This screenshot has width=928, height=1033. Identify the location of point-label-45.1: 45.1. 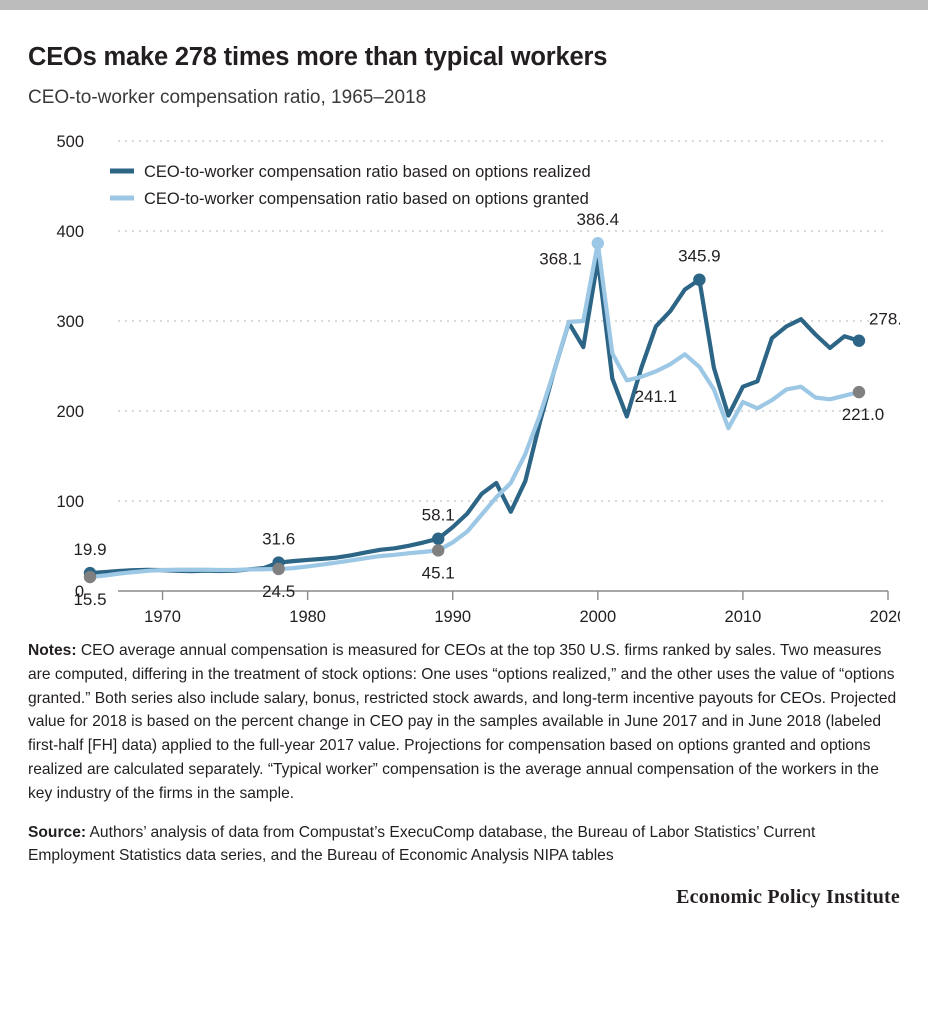
(438, 573).